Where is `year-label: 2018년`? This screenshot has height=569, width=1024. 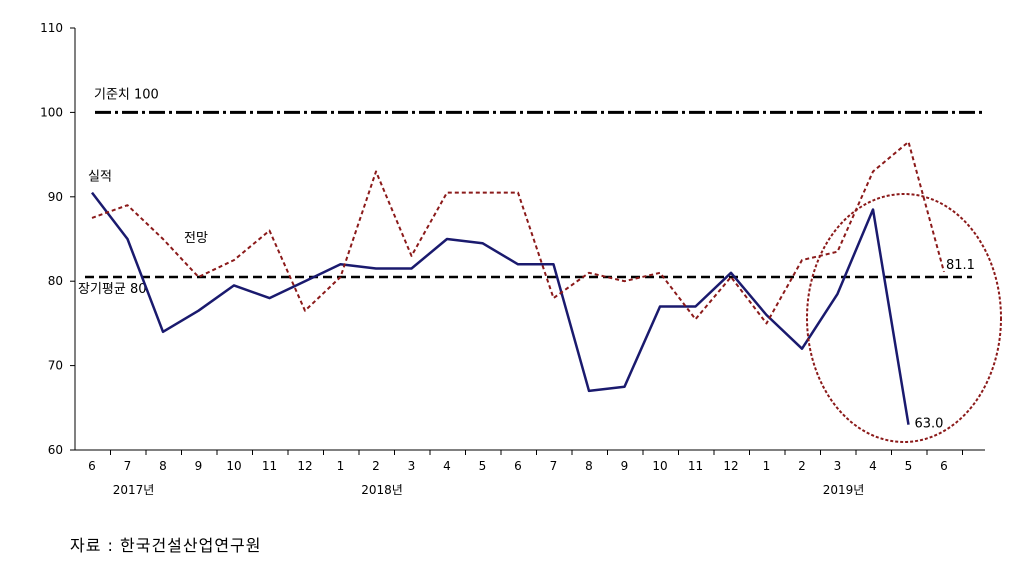
year-label: 2018년 is located at coordinates (382, 490).